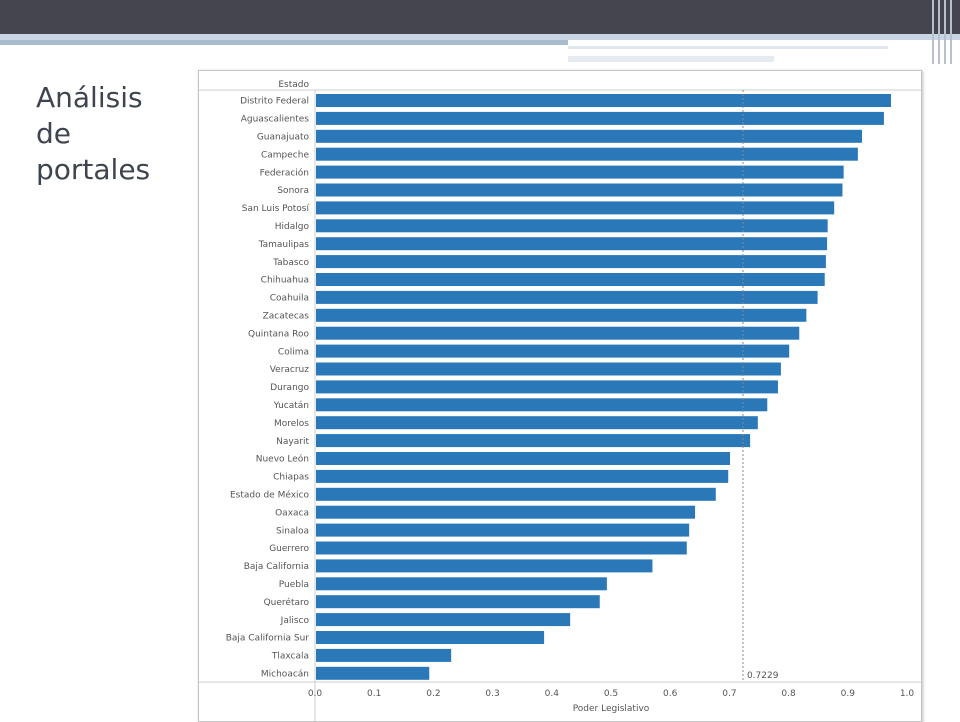 The height and width of the screenshot is (722, 960). Describe the element at coordinates (285, 155) in the screenshot. I see `category-label: Campeche` at that location.